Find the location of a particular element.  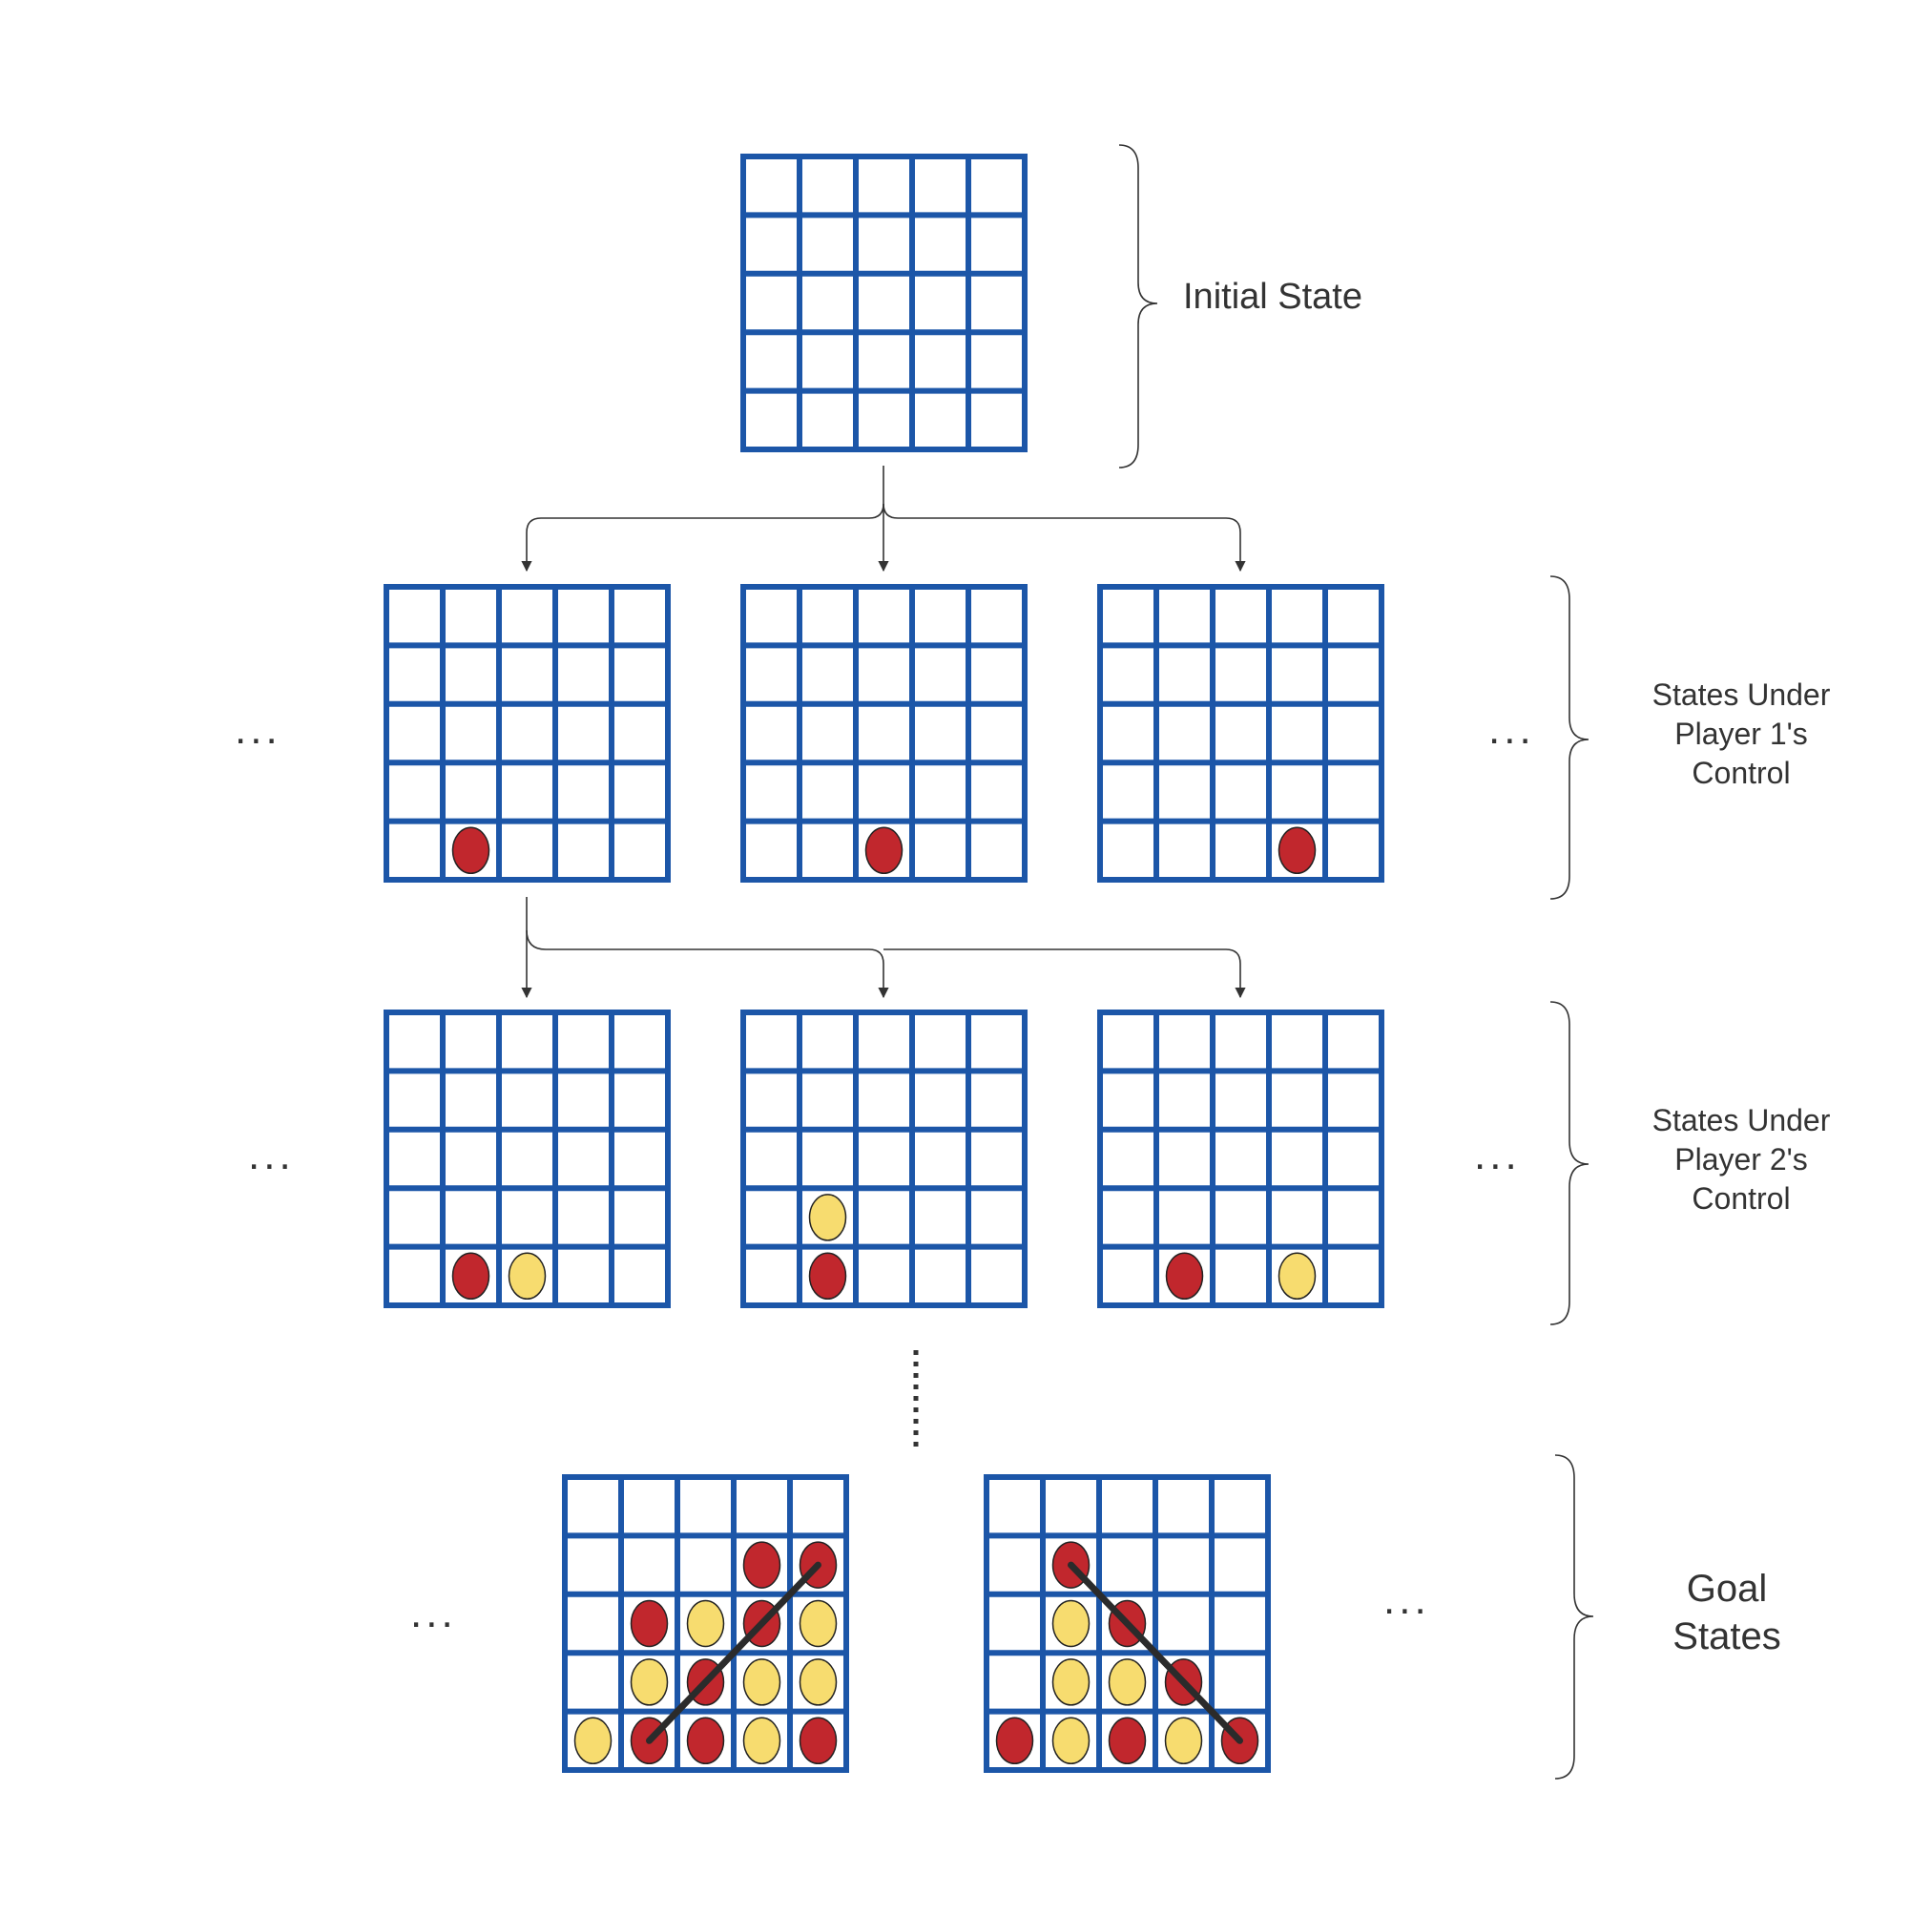

board-goal-state-b is located at coordinates (1127, 1624).